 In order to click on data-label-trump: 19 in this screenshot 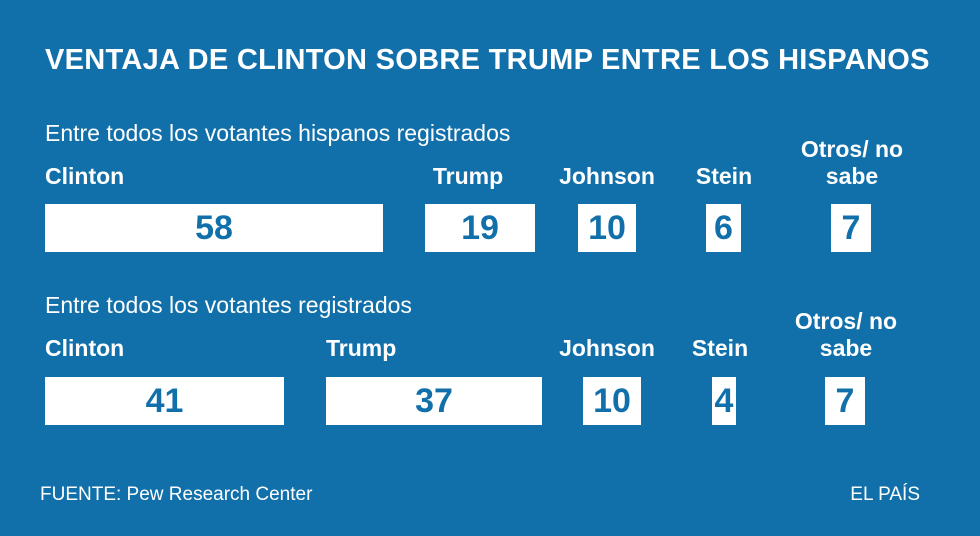, I will do `click(480, 227)`.